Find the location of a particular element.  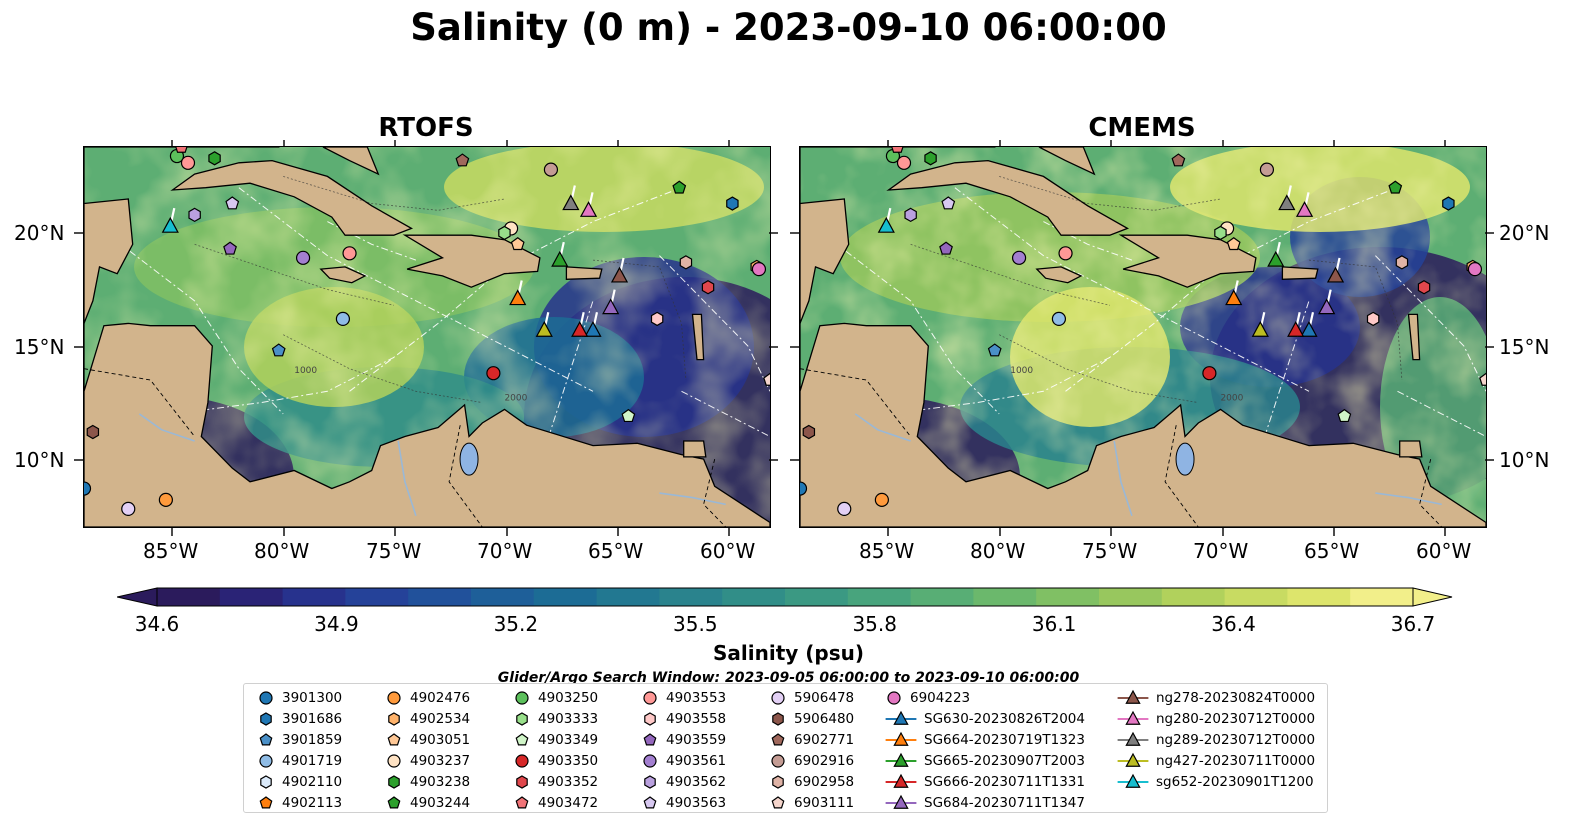

legend-item: ng280-20230712T0000 is located at coordinates (1215, 719).